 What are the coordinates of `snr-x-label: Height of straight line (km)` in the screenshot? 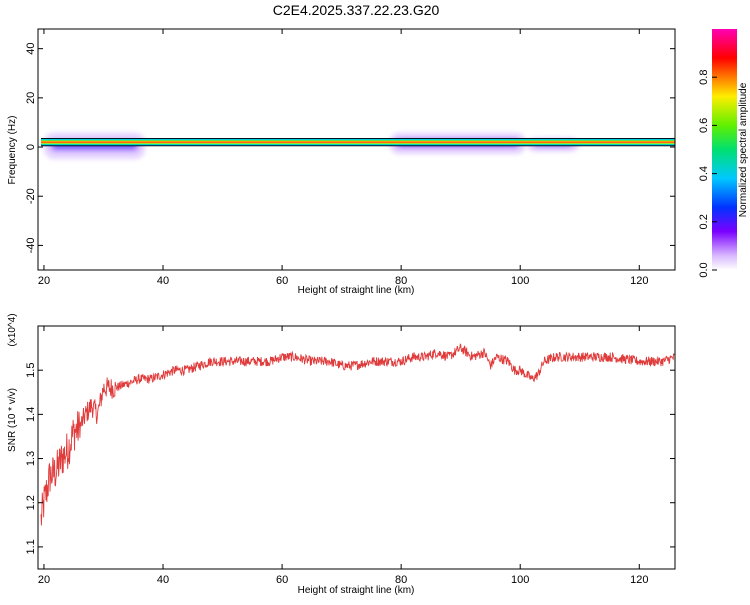 It's located at (356, 590).